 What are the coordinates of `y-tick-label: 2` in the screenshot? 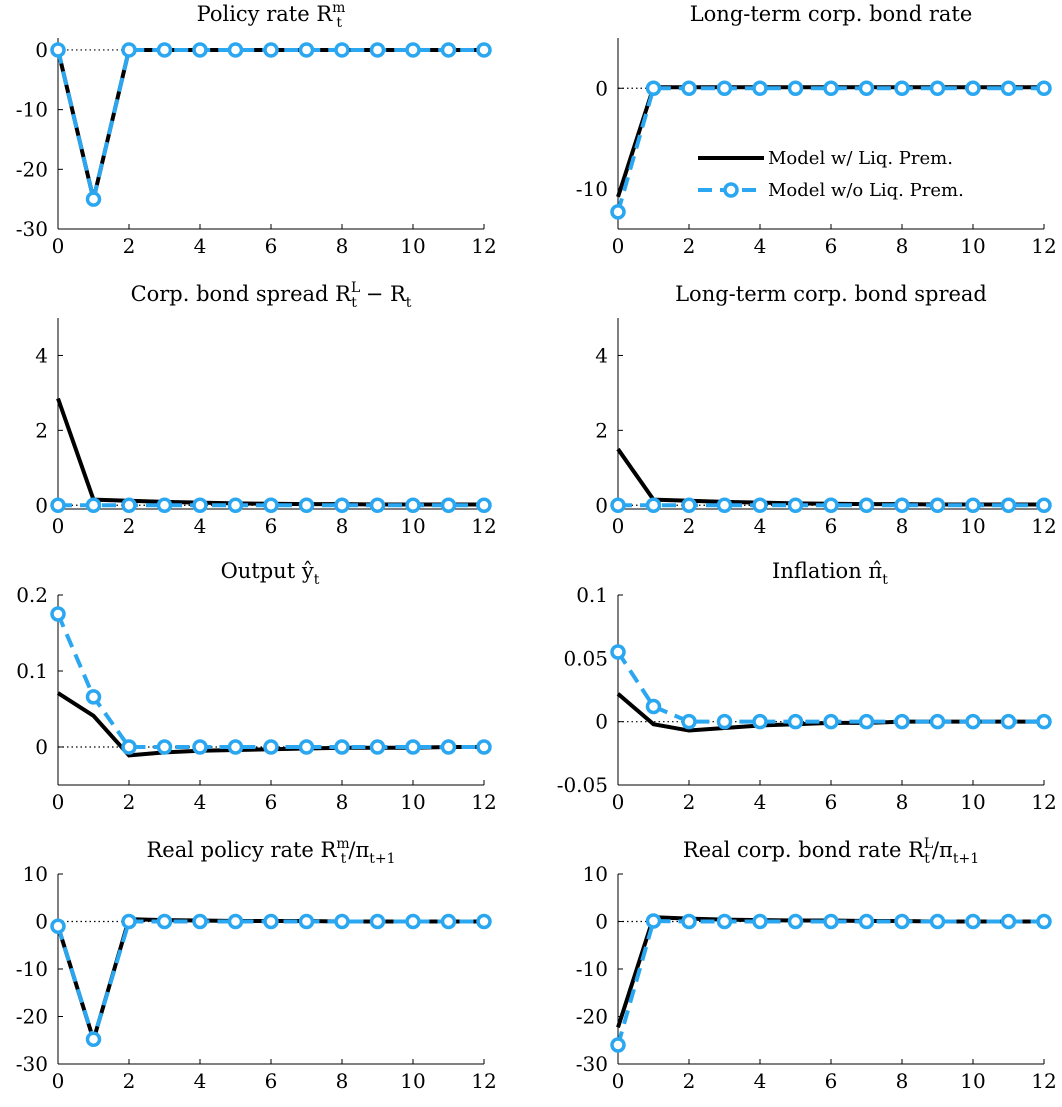 It's located at (601, 430).